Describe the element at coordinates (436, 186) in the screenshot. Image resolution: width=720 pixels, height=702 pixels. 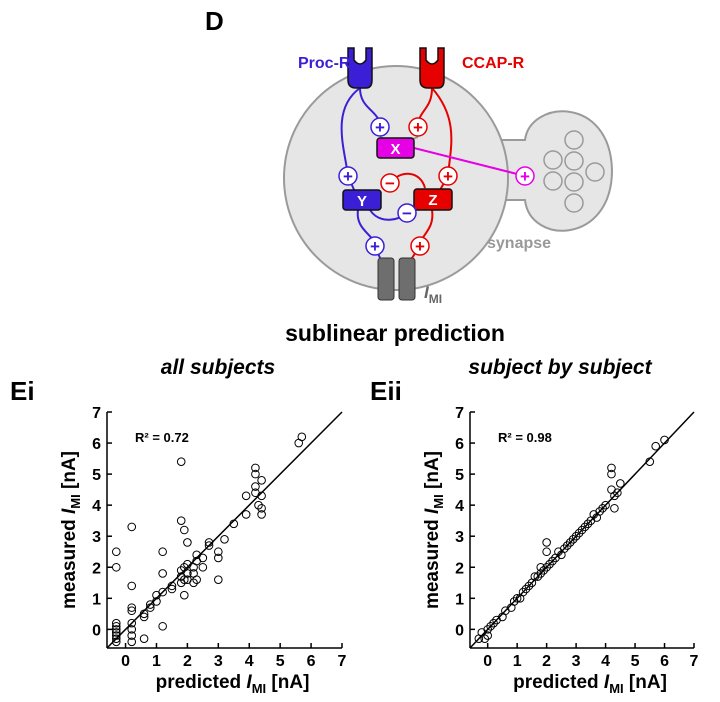
I see `signs: + + + + + − − + +` at that location.